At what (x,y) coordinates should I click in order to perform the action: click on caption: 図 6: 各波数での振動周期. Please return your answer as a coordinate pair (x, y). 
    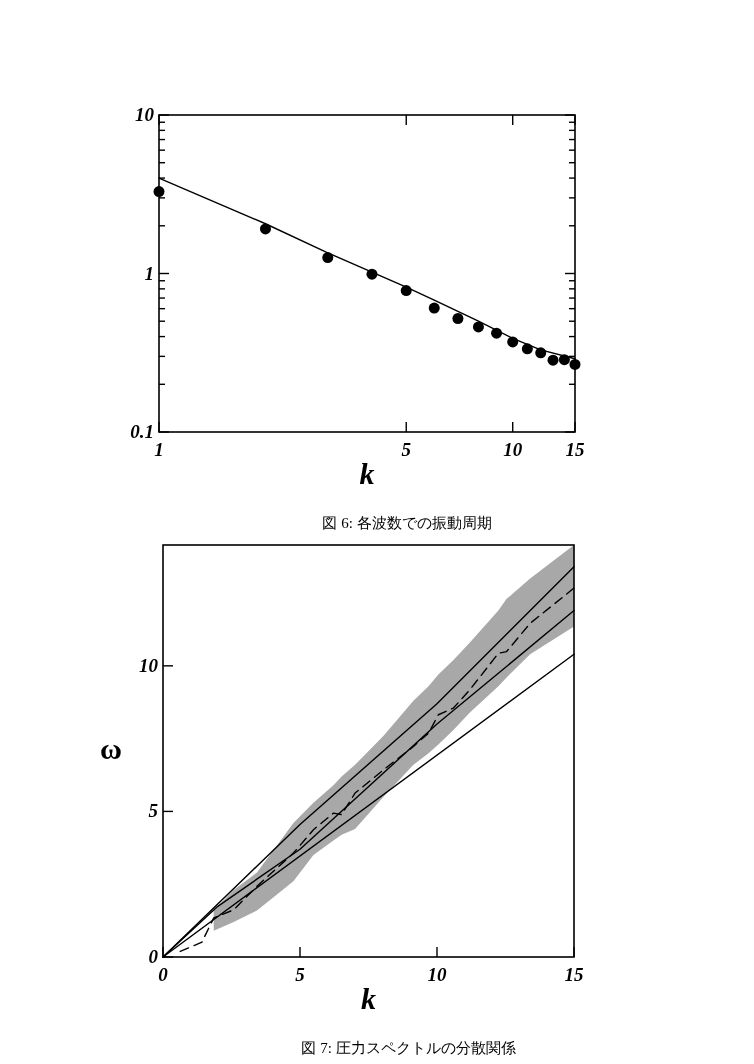
    Looking at the image, I should click on (407, 523).